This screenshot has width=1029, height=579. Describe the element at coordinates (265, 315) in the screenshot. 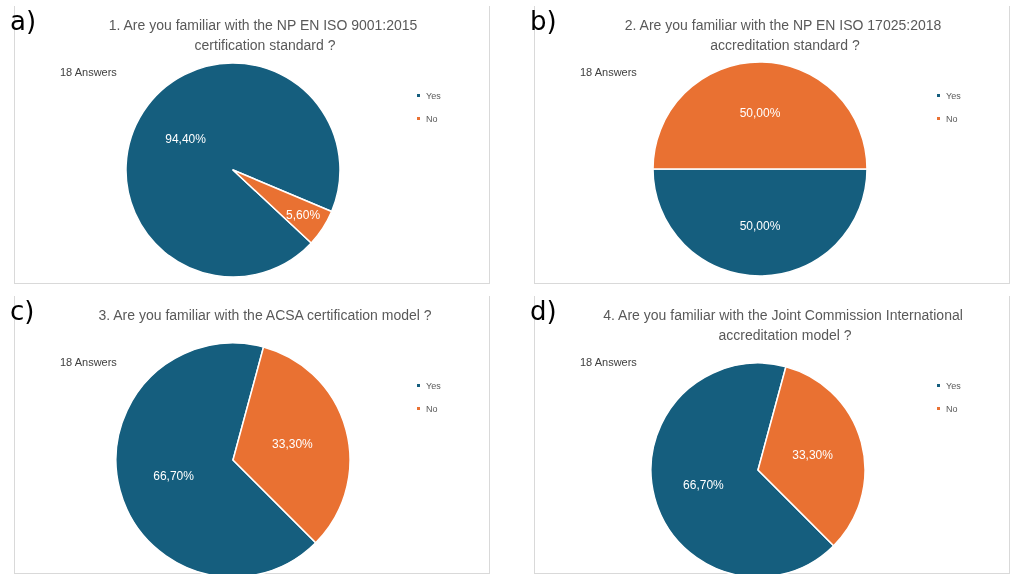

I see `chart-title: 3. Are you familiar with the ACSA certification model ?` at that location.